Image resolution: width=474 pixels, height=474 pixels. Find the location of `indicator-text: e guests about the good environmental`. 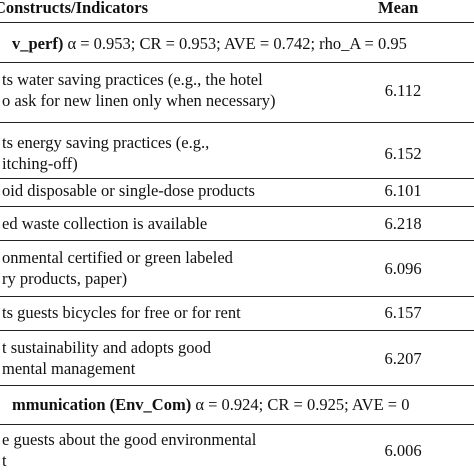

indicator-text: e guests about the good environmental is located at coordinates (129, 439).